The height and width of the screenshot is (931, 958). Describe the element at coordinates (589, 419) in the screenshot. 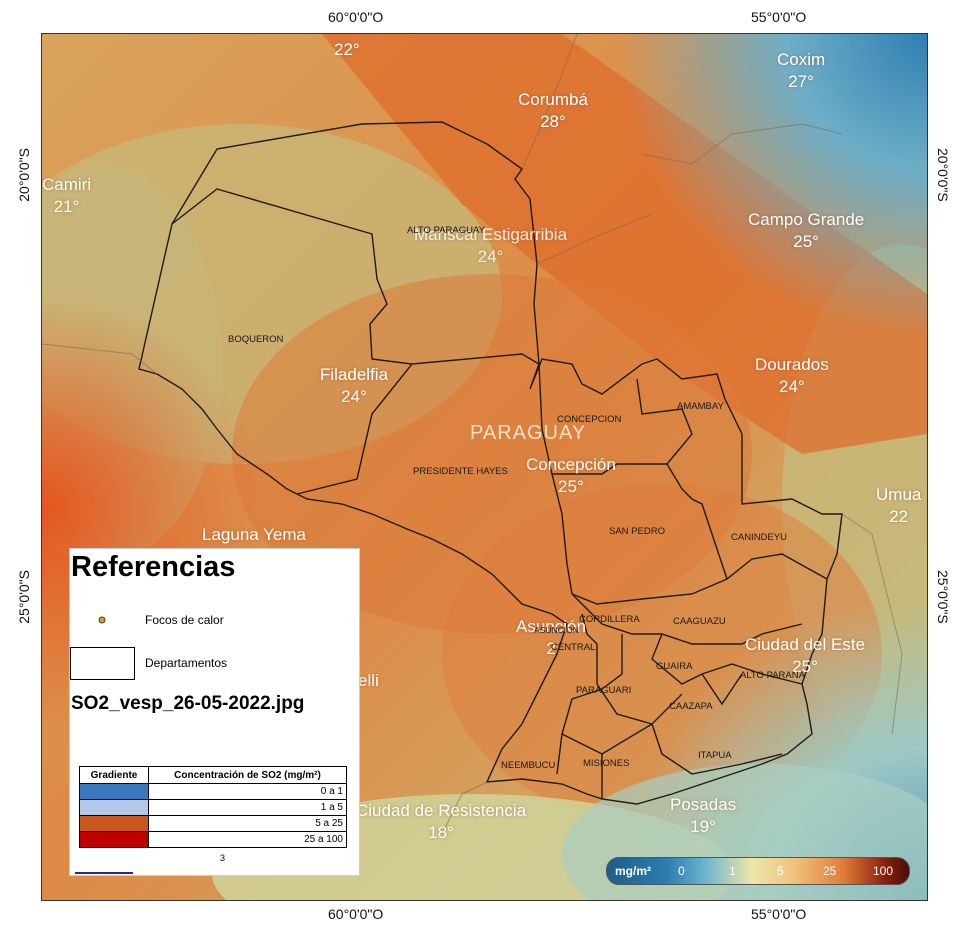

I see `dept-label: CONCEPCION` at that location.